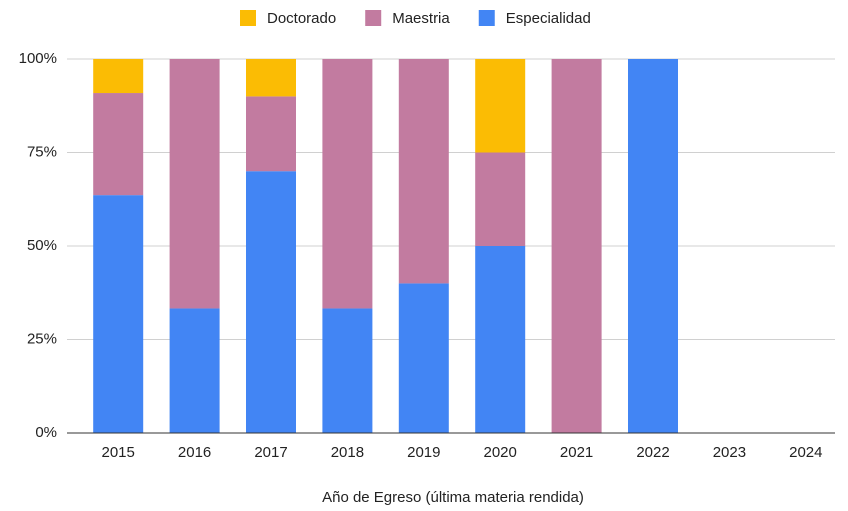  Describe the element at coordinates (42, 245) in the screenshot. I see `y-tick-label: 50%` at that location.